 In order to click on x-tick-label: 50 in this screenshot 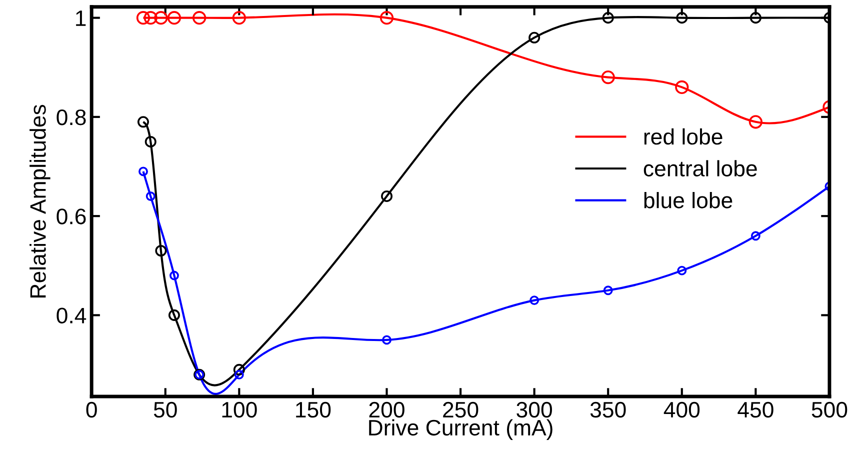, I will do `click(165, 410)`.